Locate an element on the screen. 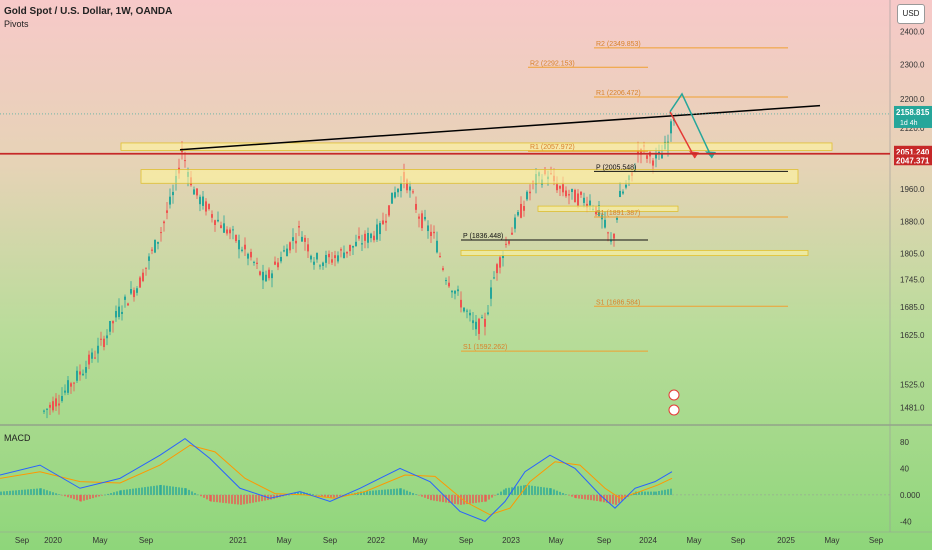  currency-button: USD is located at coordinates (911, 14).